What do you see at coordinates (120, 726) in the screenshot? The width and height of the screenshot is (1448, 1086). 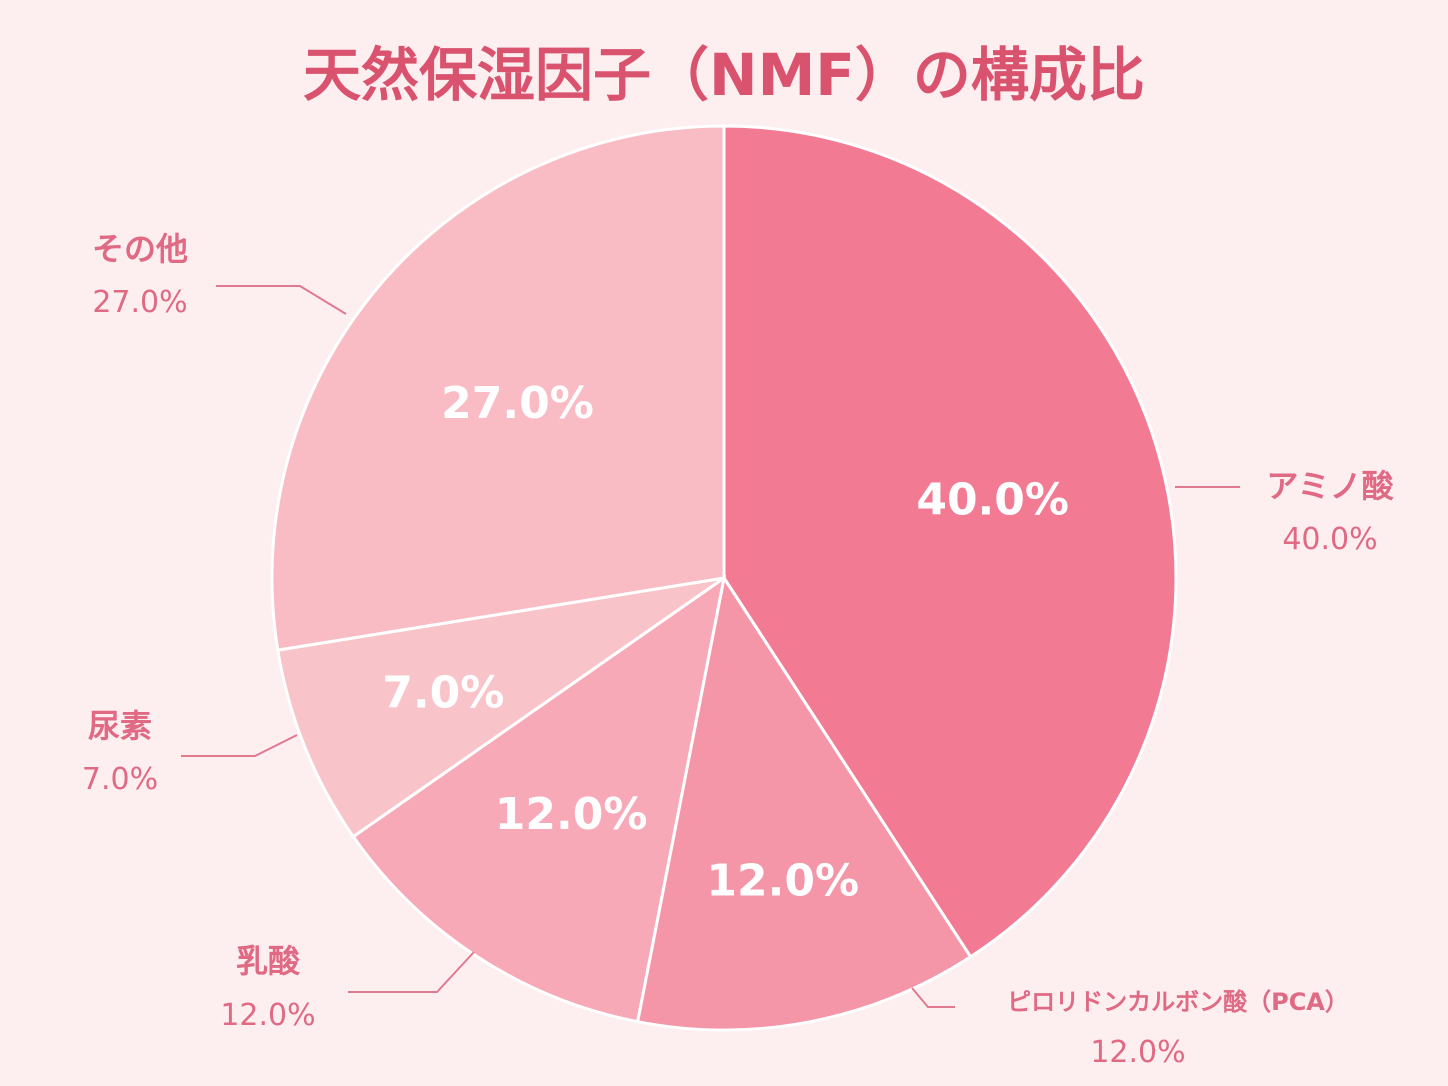 I see `category-label-4: 尿素` at bounding box center [120, 726].